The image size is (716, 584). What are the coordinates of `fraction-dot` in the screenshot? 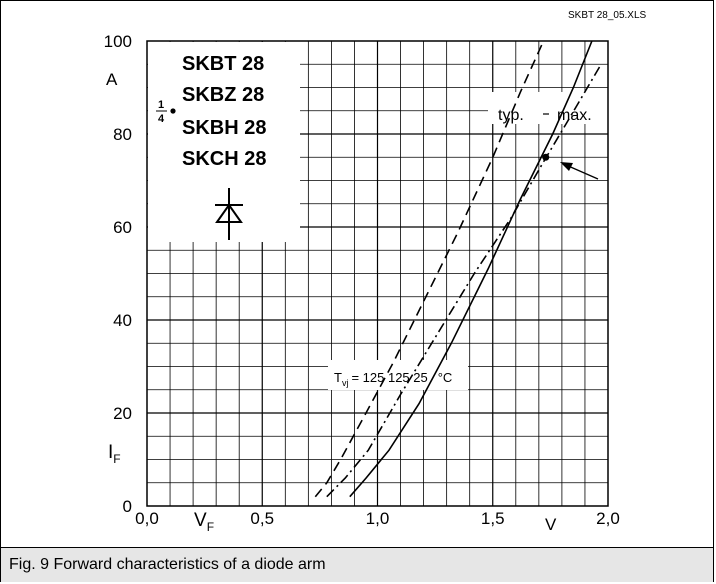 It's located at (173, 111).